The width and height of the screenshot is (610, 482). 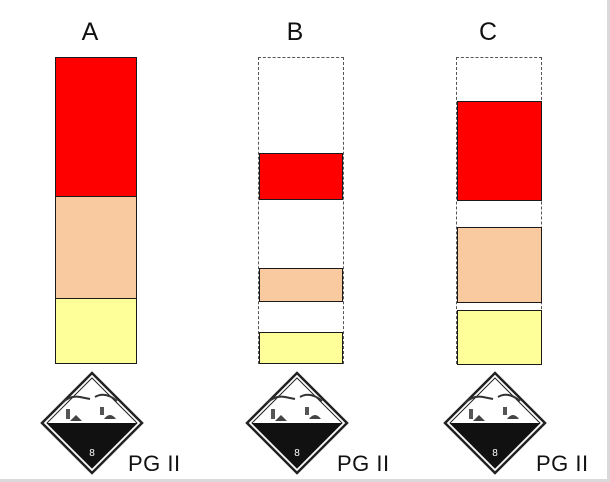 What do you see at coordinates (301, 348) in the screenshot?
I see `column-b-block-low` at bounding box center [301, 348].